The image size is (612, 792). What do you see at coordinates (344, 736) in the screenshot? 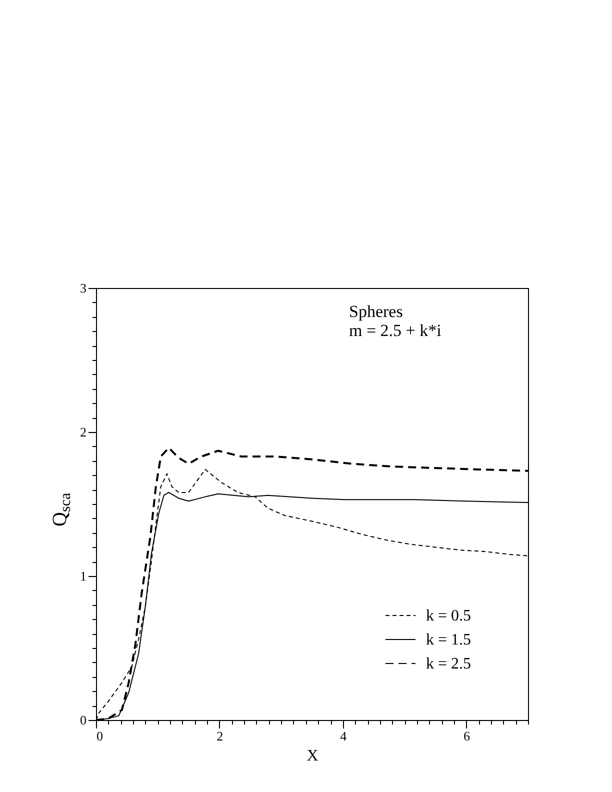
I see `x-tick-label: 4` at bounding box center [344, 736].